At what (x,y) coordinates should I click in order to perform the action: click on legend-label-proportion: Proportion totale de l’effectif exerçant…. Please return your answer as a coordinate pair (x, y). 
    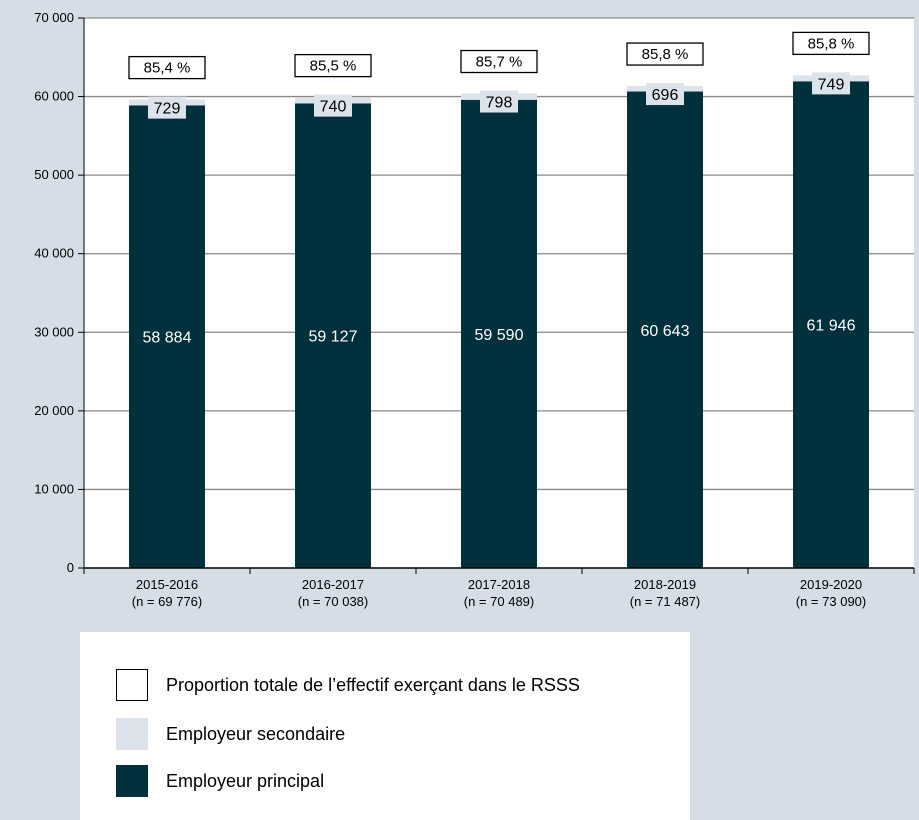
    Looking at the image, I should click on (373, 684).